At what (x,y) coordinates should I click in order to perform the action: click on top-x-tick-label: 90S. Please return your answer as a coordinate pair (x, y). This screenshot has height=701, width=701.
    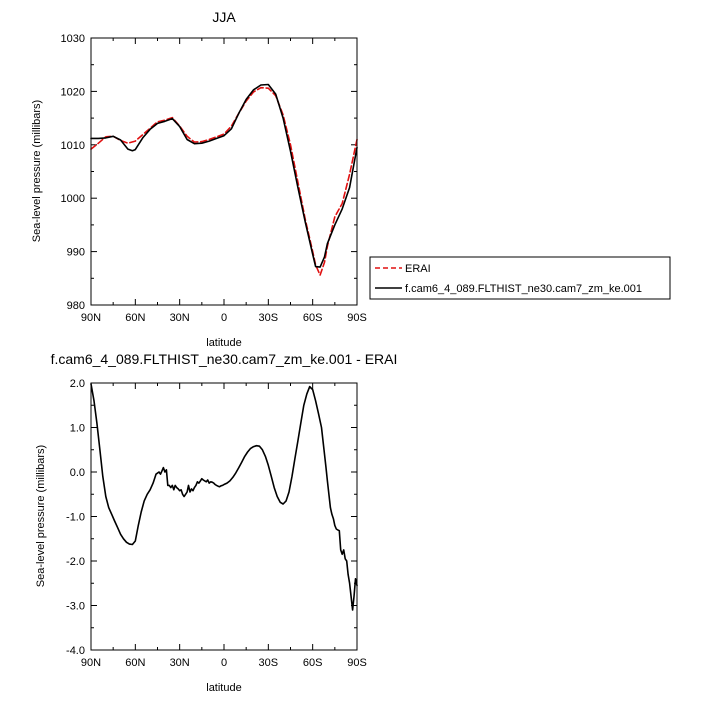
    Looking at the image, I should click on (357, 318).